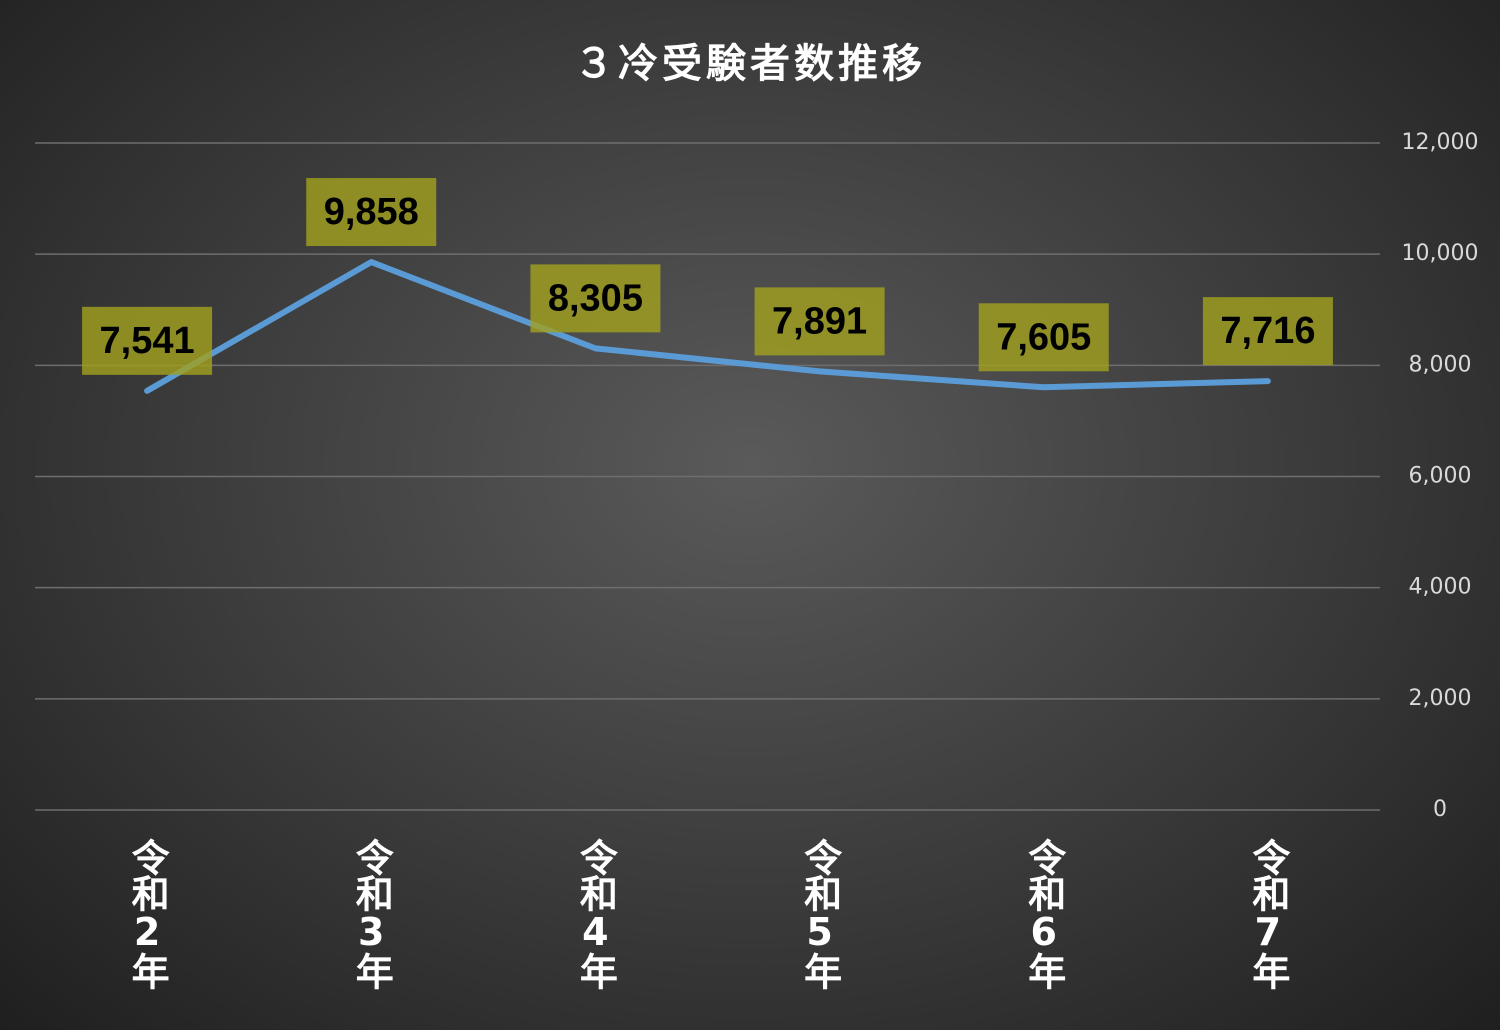 This screenshot has width=1500, height=1030. I want to click on x-tick-label: 令和2年, so click(147, 913).